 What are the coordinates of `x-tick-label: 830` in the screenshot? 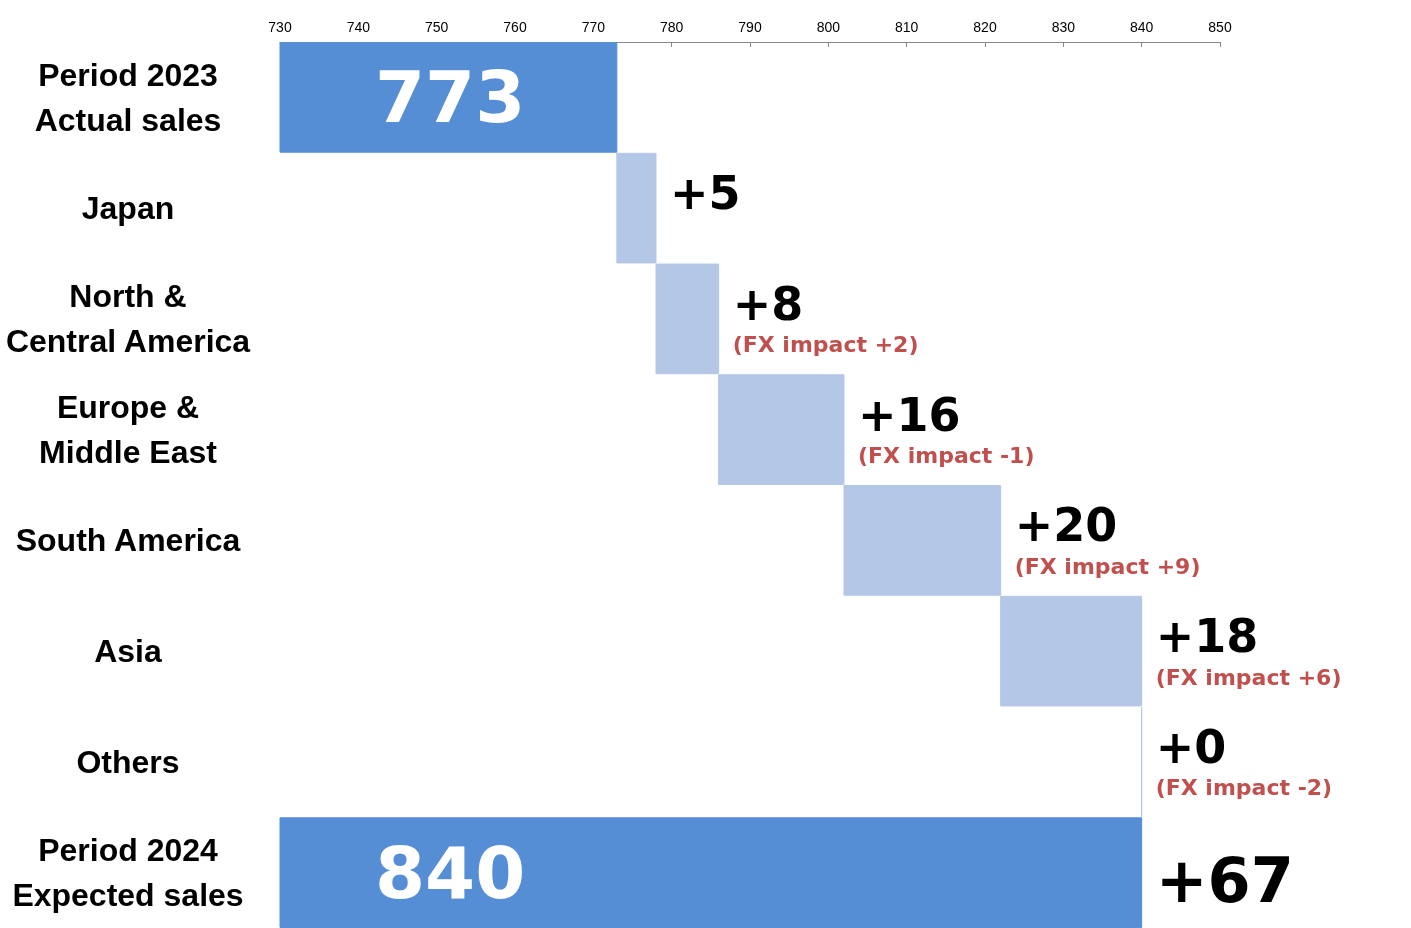 It's located at (1063, 27).